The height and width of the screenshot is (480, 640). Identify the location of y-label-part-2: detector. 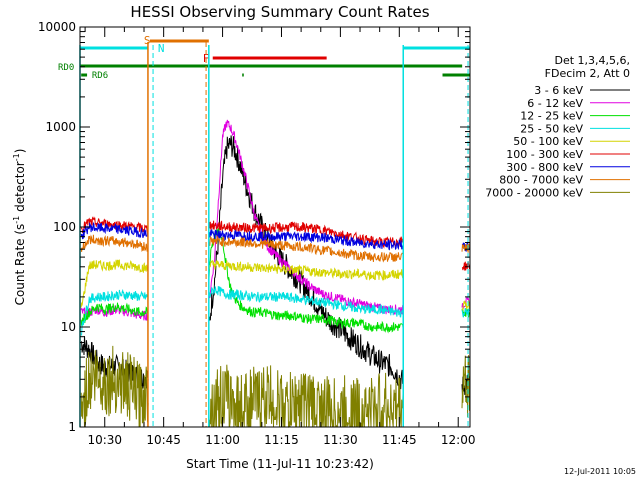
(20, 188).